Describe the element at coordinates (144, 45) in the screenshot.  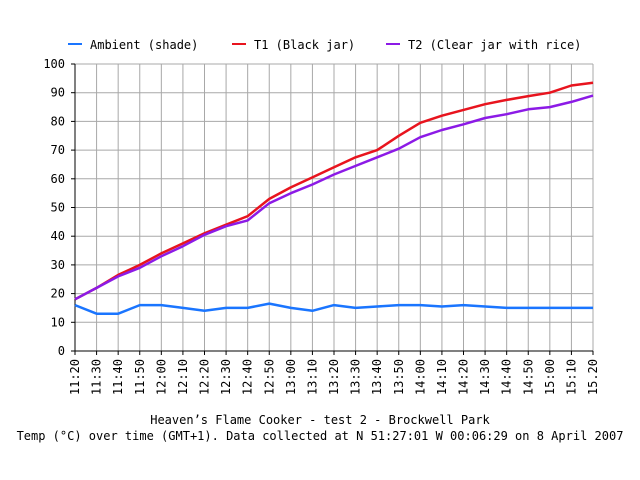
I see `legend-label-ambient: Ambient (shade)` at that location.